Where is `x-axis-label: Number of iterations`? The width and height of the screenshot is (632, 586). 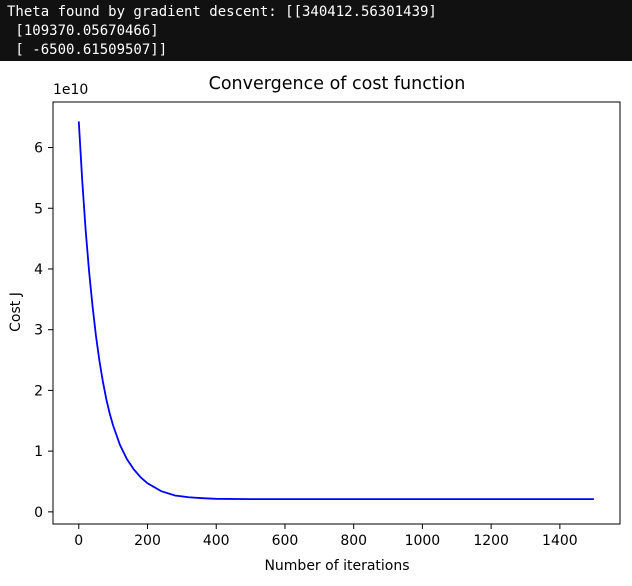 x-axis-label: Number of iterations is located at coordinates (336, 566).